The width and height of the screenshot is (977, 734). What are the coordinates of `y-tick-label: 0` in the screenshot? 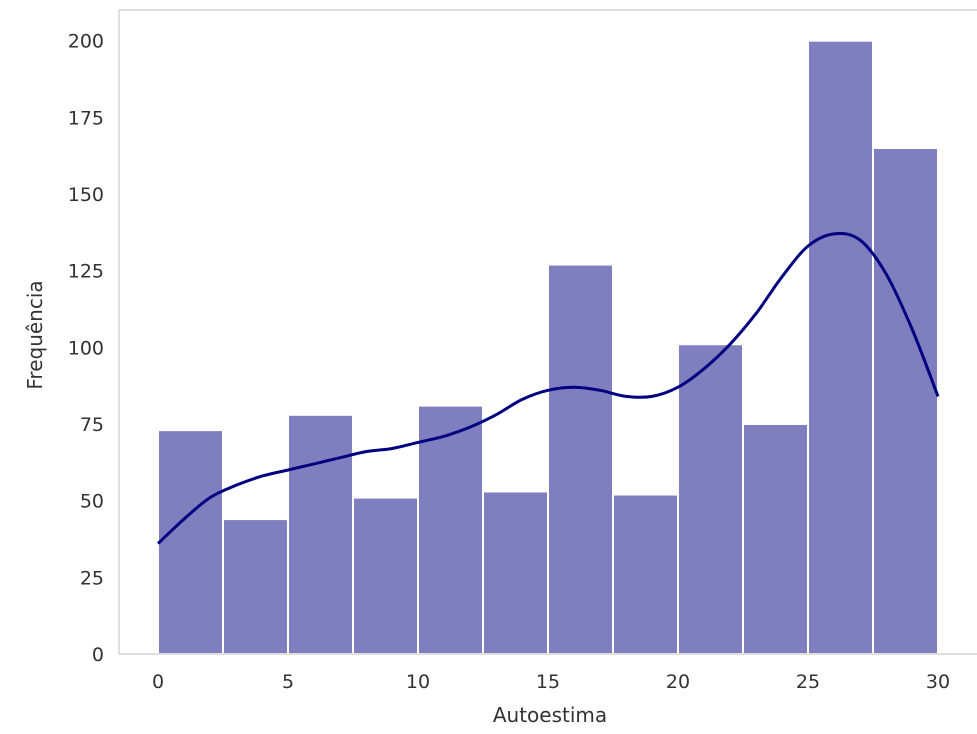 It's located at (98, 655).